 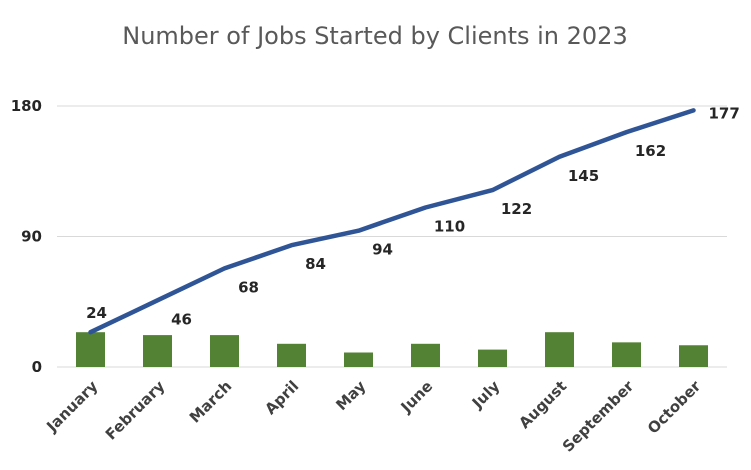 What do you see at coordinates (248, 287) in the screenshot?
I see `data-label: 68` at bounding box center [248, 287].